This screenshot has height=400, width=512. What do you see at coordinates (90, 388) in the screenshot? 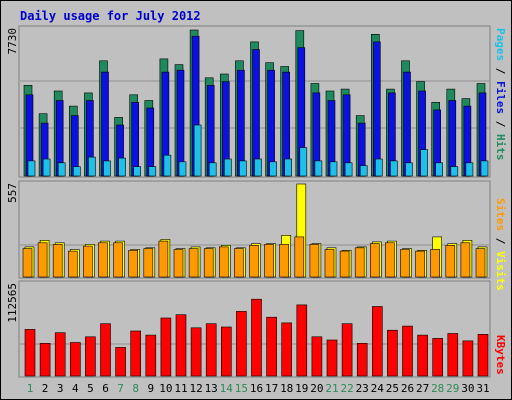
I see `x-tick-label: 5` at bounding box center [90, 388].